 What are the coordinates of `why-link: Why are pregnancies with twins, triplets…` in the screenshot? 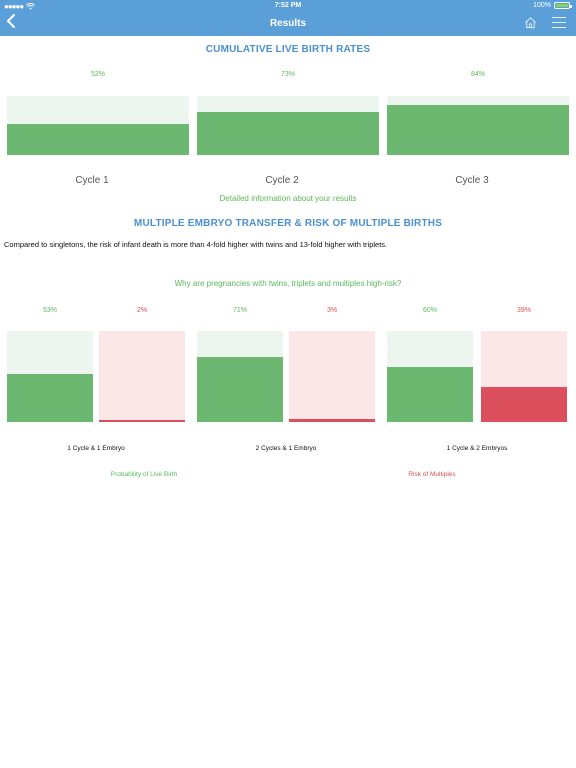 It's located at (288, 283).